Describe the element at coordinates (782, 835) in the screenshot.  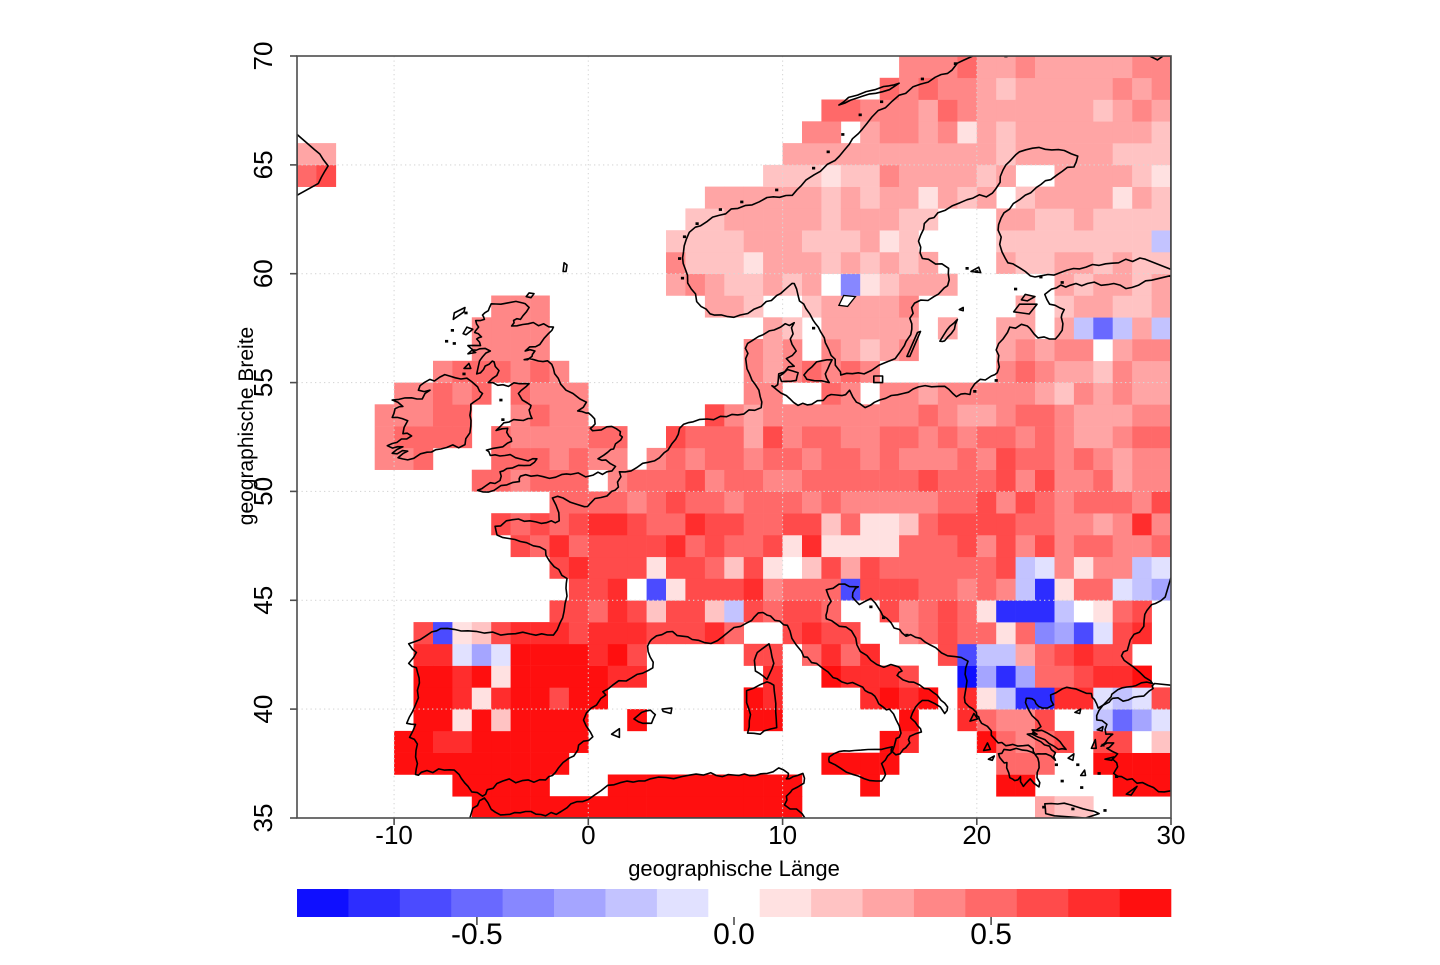
I see `svg-text: 10` at that location.